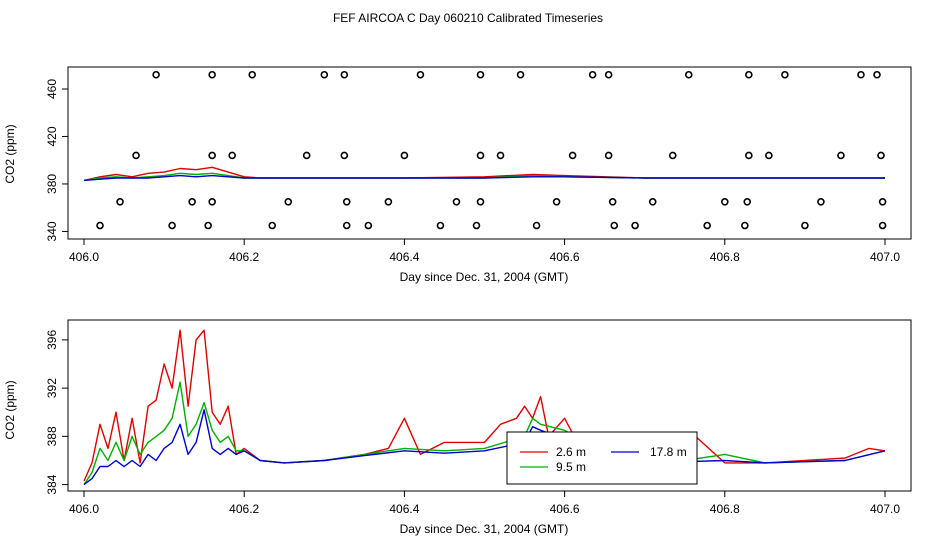  What do you see at coordinates (484, 251) in the screenshot?
I see `top-x-ticks: 406.0 406.2 406.4 406.6 406.8 407.0` at bounding box center [484, 251].